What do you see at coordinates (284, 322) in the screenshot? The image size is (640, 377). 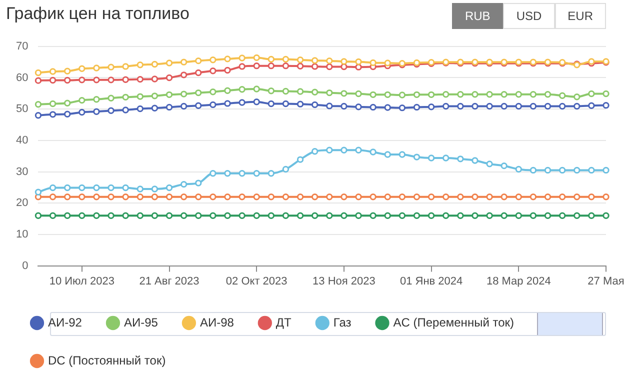 I see `legend-label: ДТ` at bounding box center [284, 322].